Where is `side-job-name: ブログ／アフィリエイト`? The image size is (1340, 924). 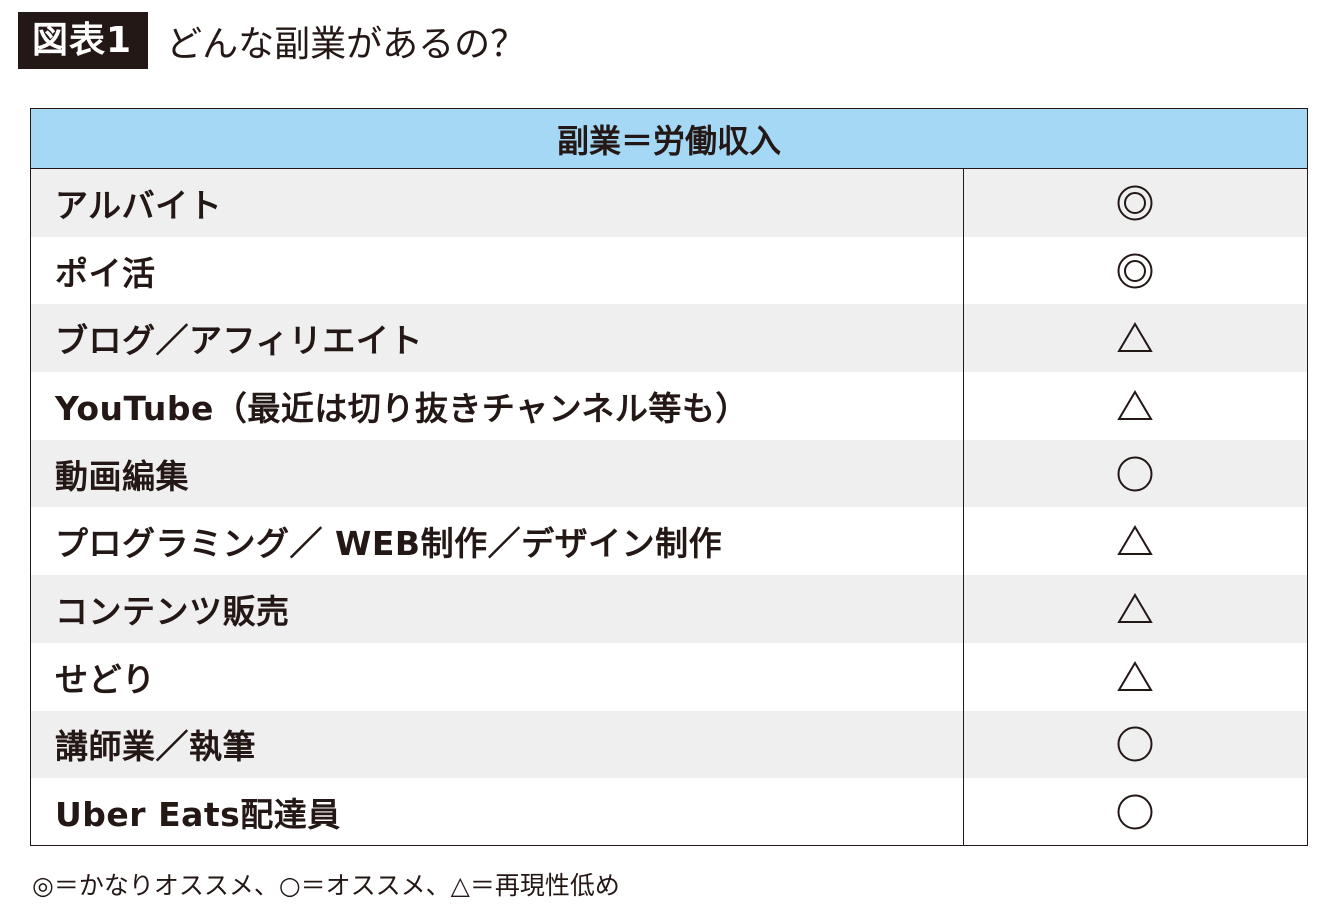 side-job-name: ブログ／アフィリエイト is located at coordinates (239, 341).